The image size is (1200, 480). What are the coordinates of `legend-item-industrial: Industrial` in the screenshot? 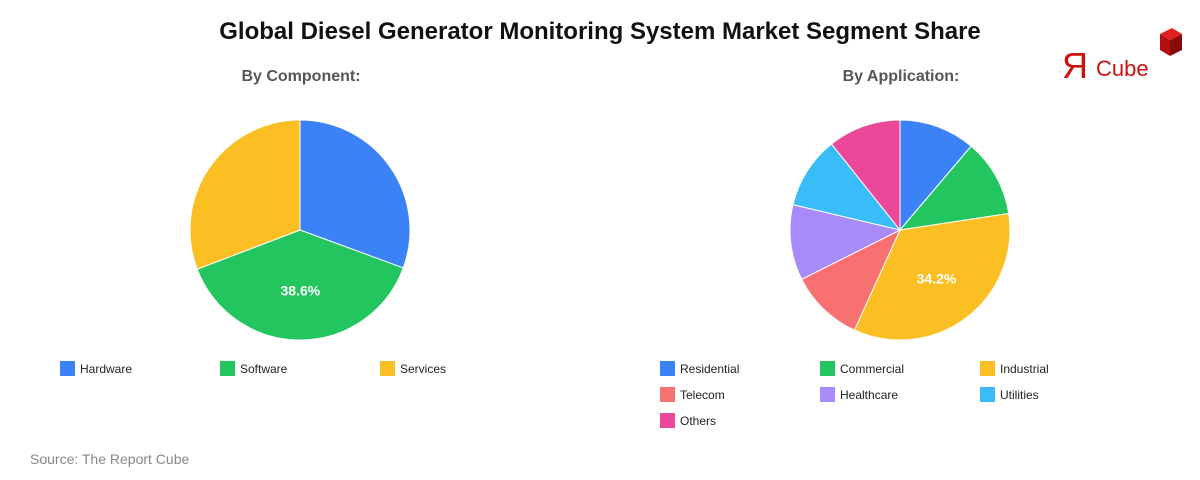 It's located at (1014, 368).